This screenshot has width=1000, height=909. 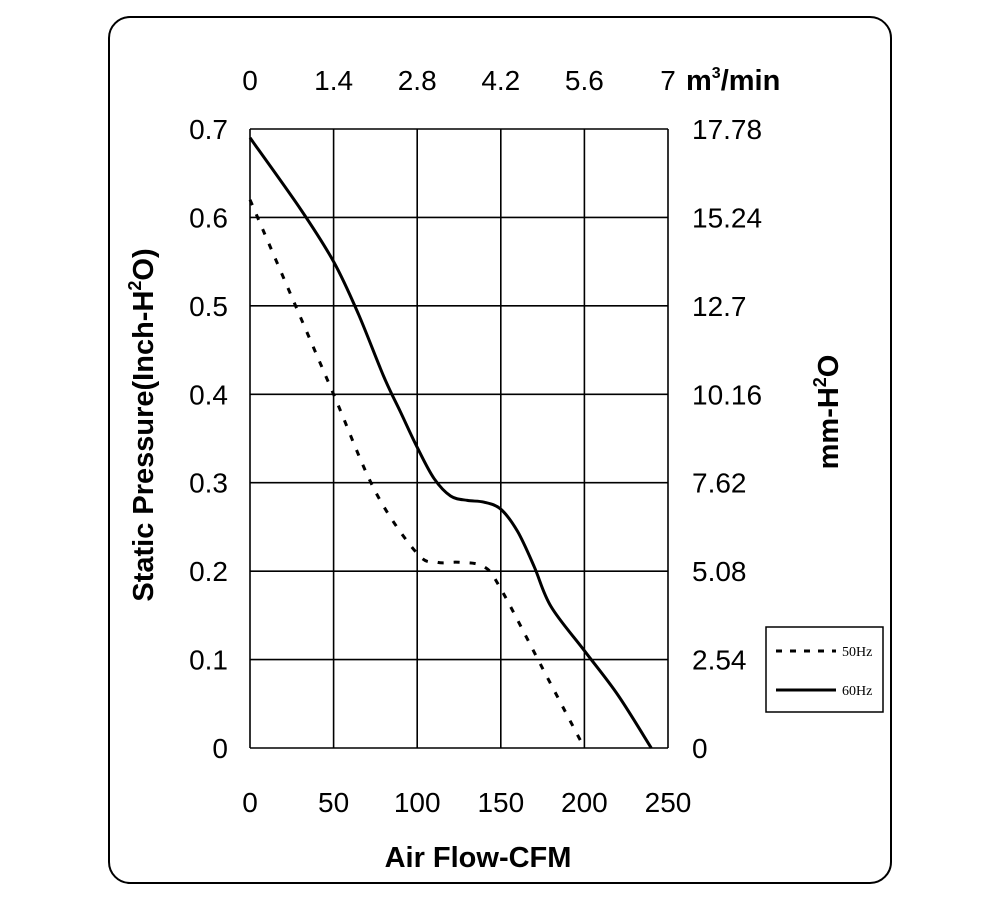 What do you see at coordinates (144, 264) in the screenshot?
I see `y-axis-title-end: O)` at bounding box center [144, 264].